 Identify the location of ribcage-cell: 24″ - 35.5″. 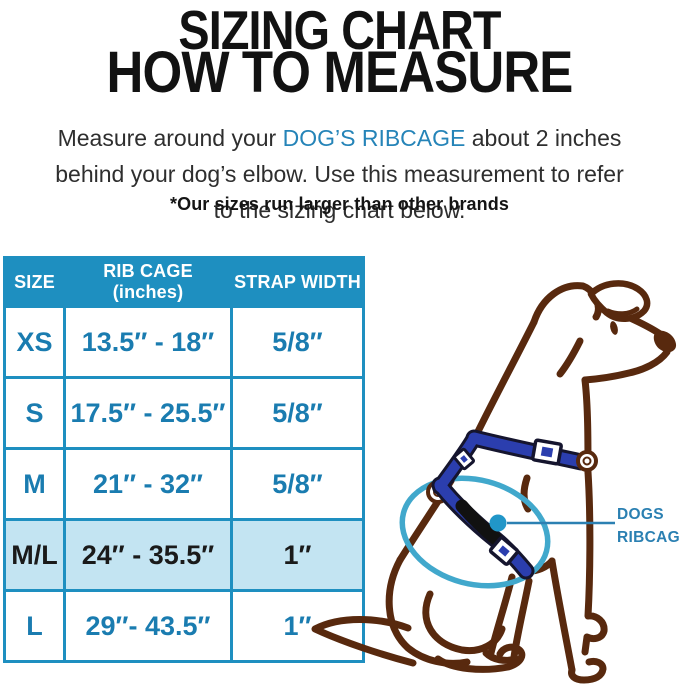
(148, 555).